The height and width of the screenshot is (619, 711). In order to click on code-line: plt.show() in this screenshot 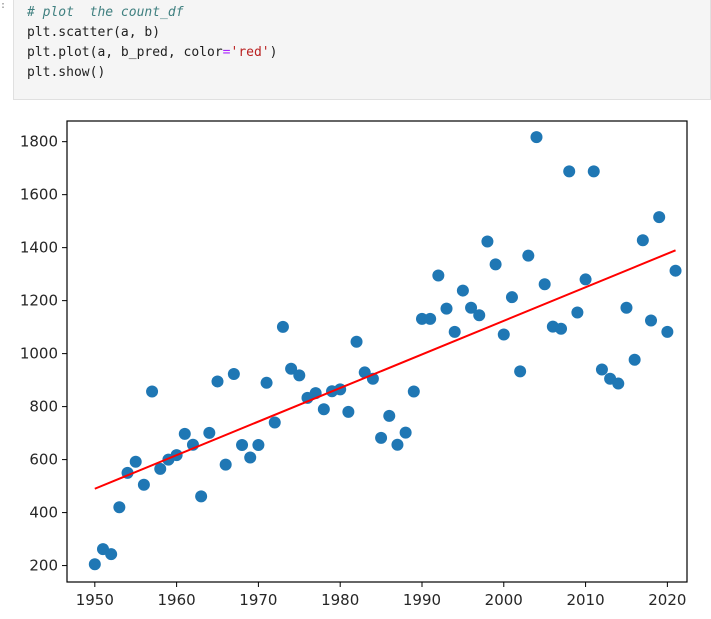, I will do `click(66, 72)`.